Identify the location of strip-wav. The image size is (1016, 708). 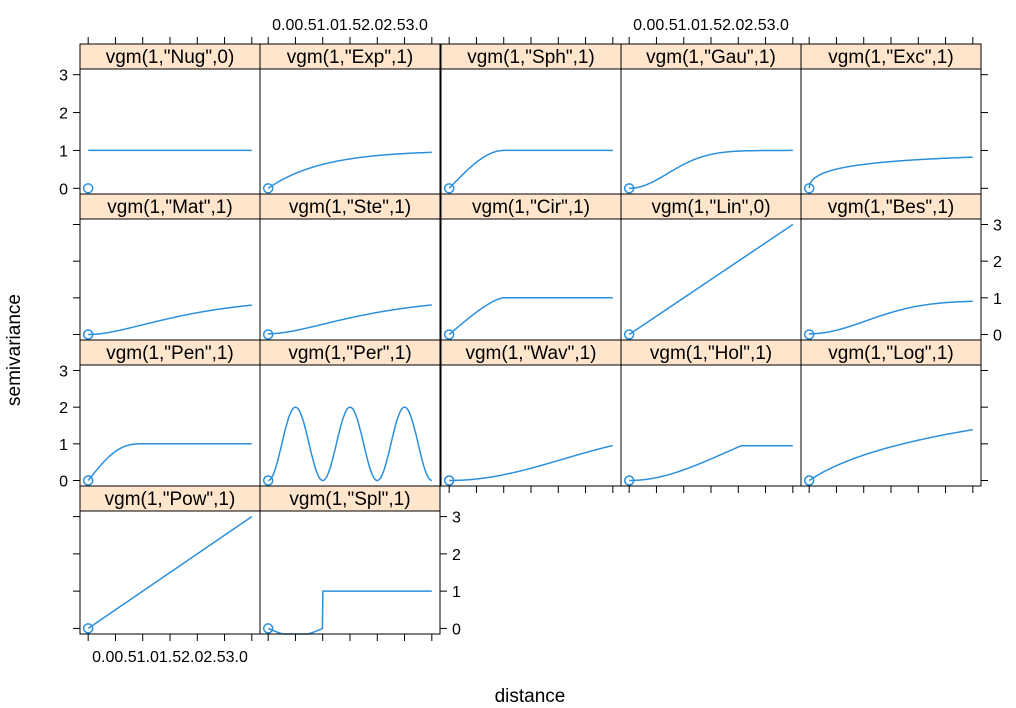
(531, 352).